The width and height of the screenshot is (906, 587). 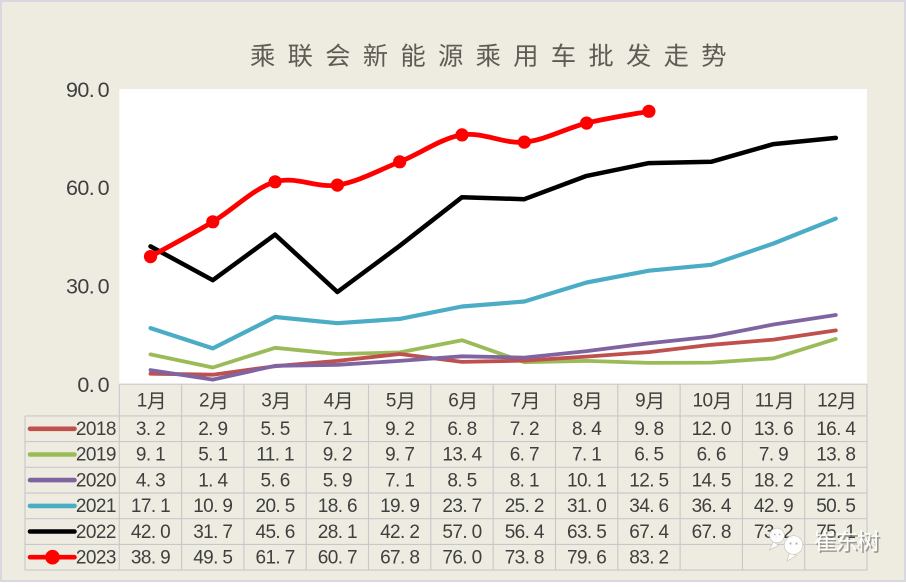 What do you see at coordinates (586, 480) in the screenshot?
I see `svg-text:10.1: 10. 1` at bounding box center [586, 480].